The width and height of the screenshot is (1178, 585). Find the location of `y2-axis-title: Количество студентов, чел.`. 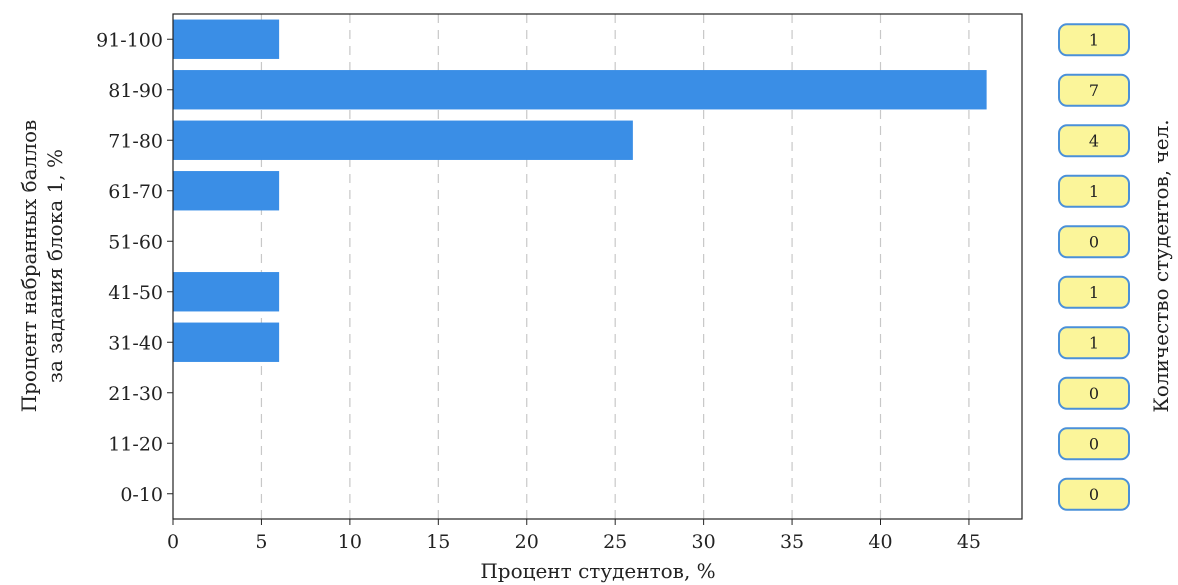

y2-axis-title: Количество студентов, чел. is located at coordinates (1161, 265).